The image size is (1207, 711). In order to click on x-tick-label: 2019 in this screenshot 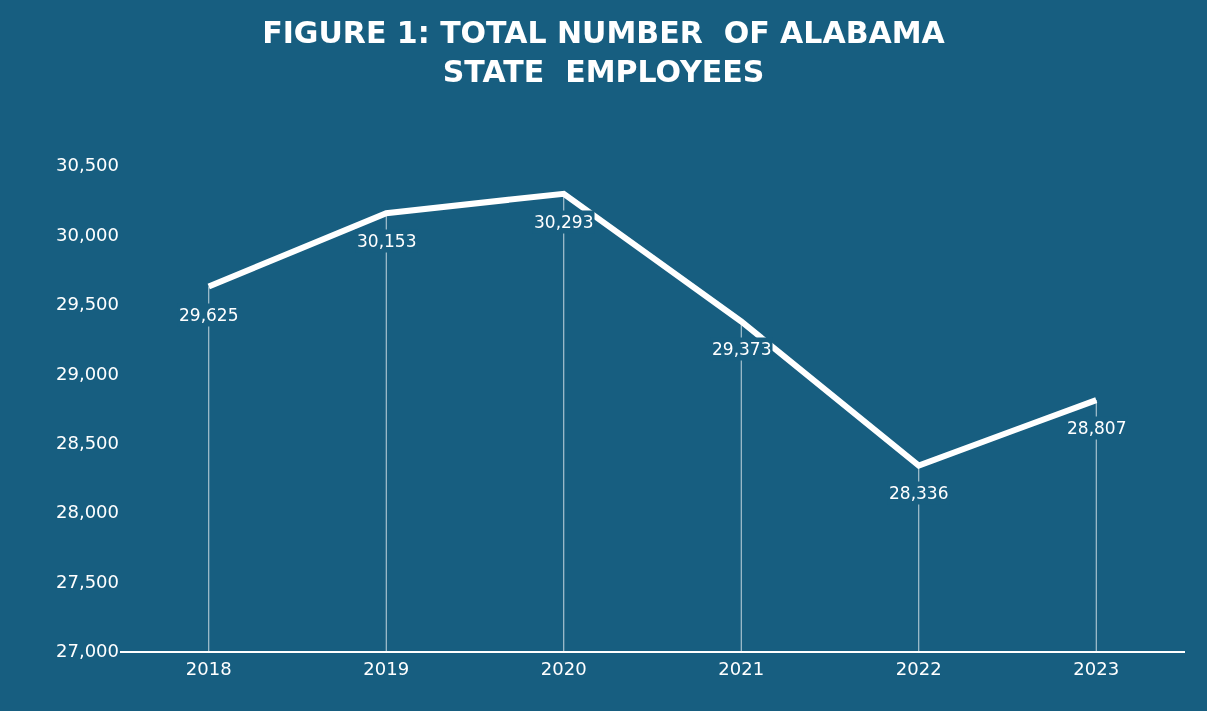, I will do `click(386, 668)`.